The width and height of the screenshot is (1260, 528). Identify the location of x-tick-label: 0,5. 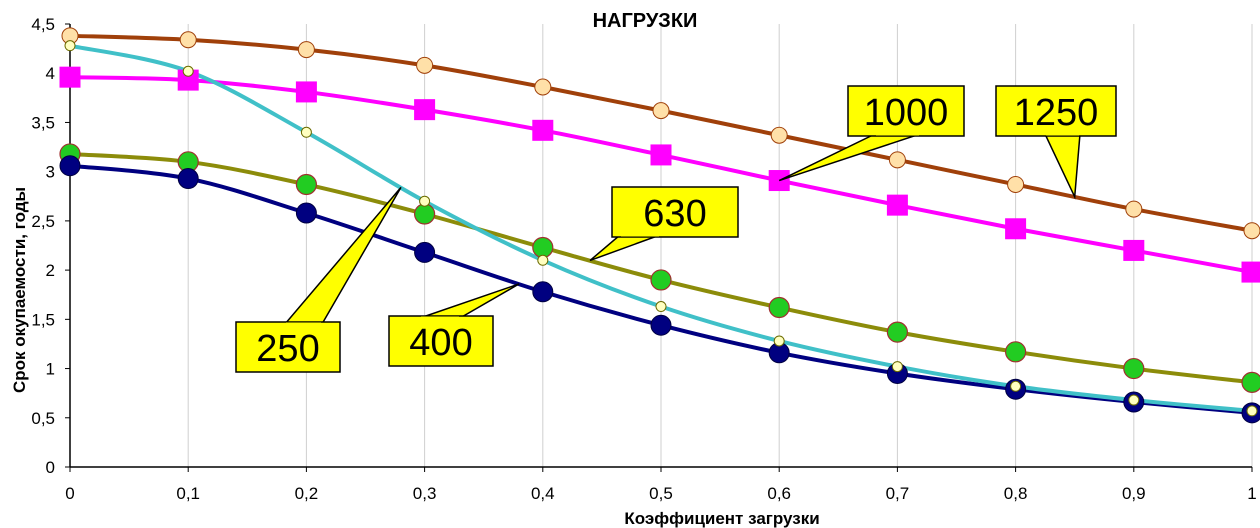
(661, 493).